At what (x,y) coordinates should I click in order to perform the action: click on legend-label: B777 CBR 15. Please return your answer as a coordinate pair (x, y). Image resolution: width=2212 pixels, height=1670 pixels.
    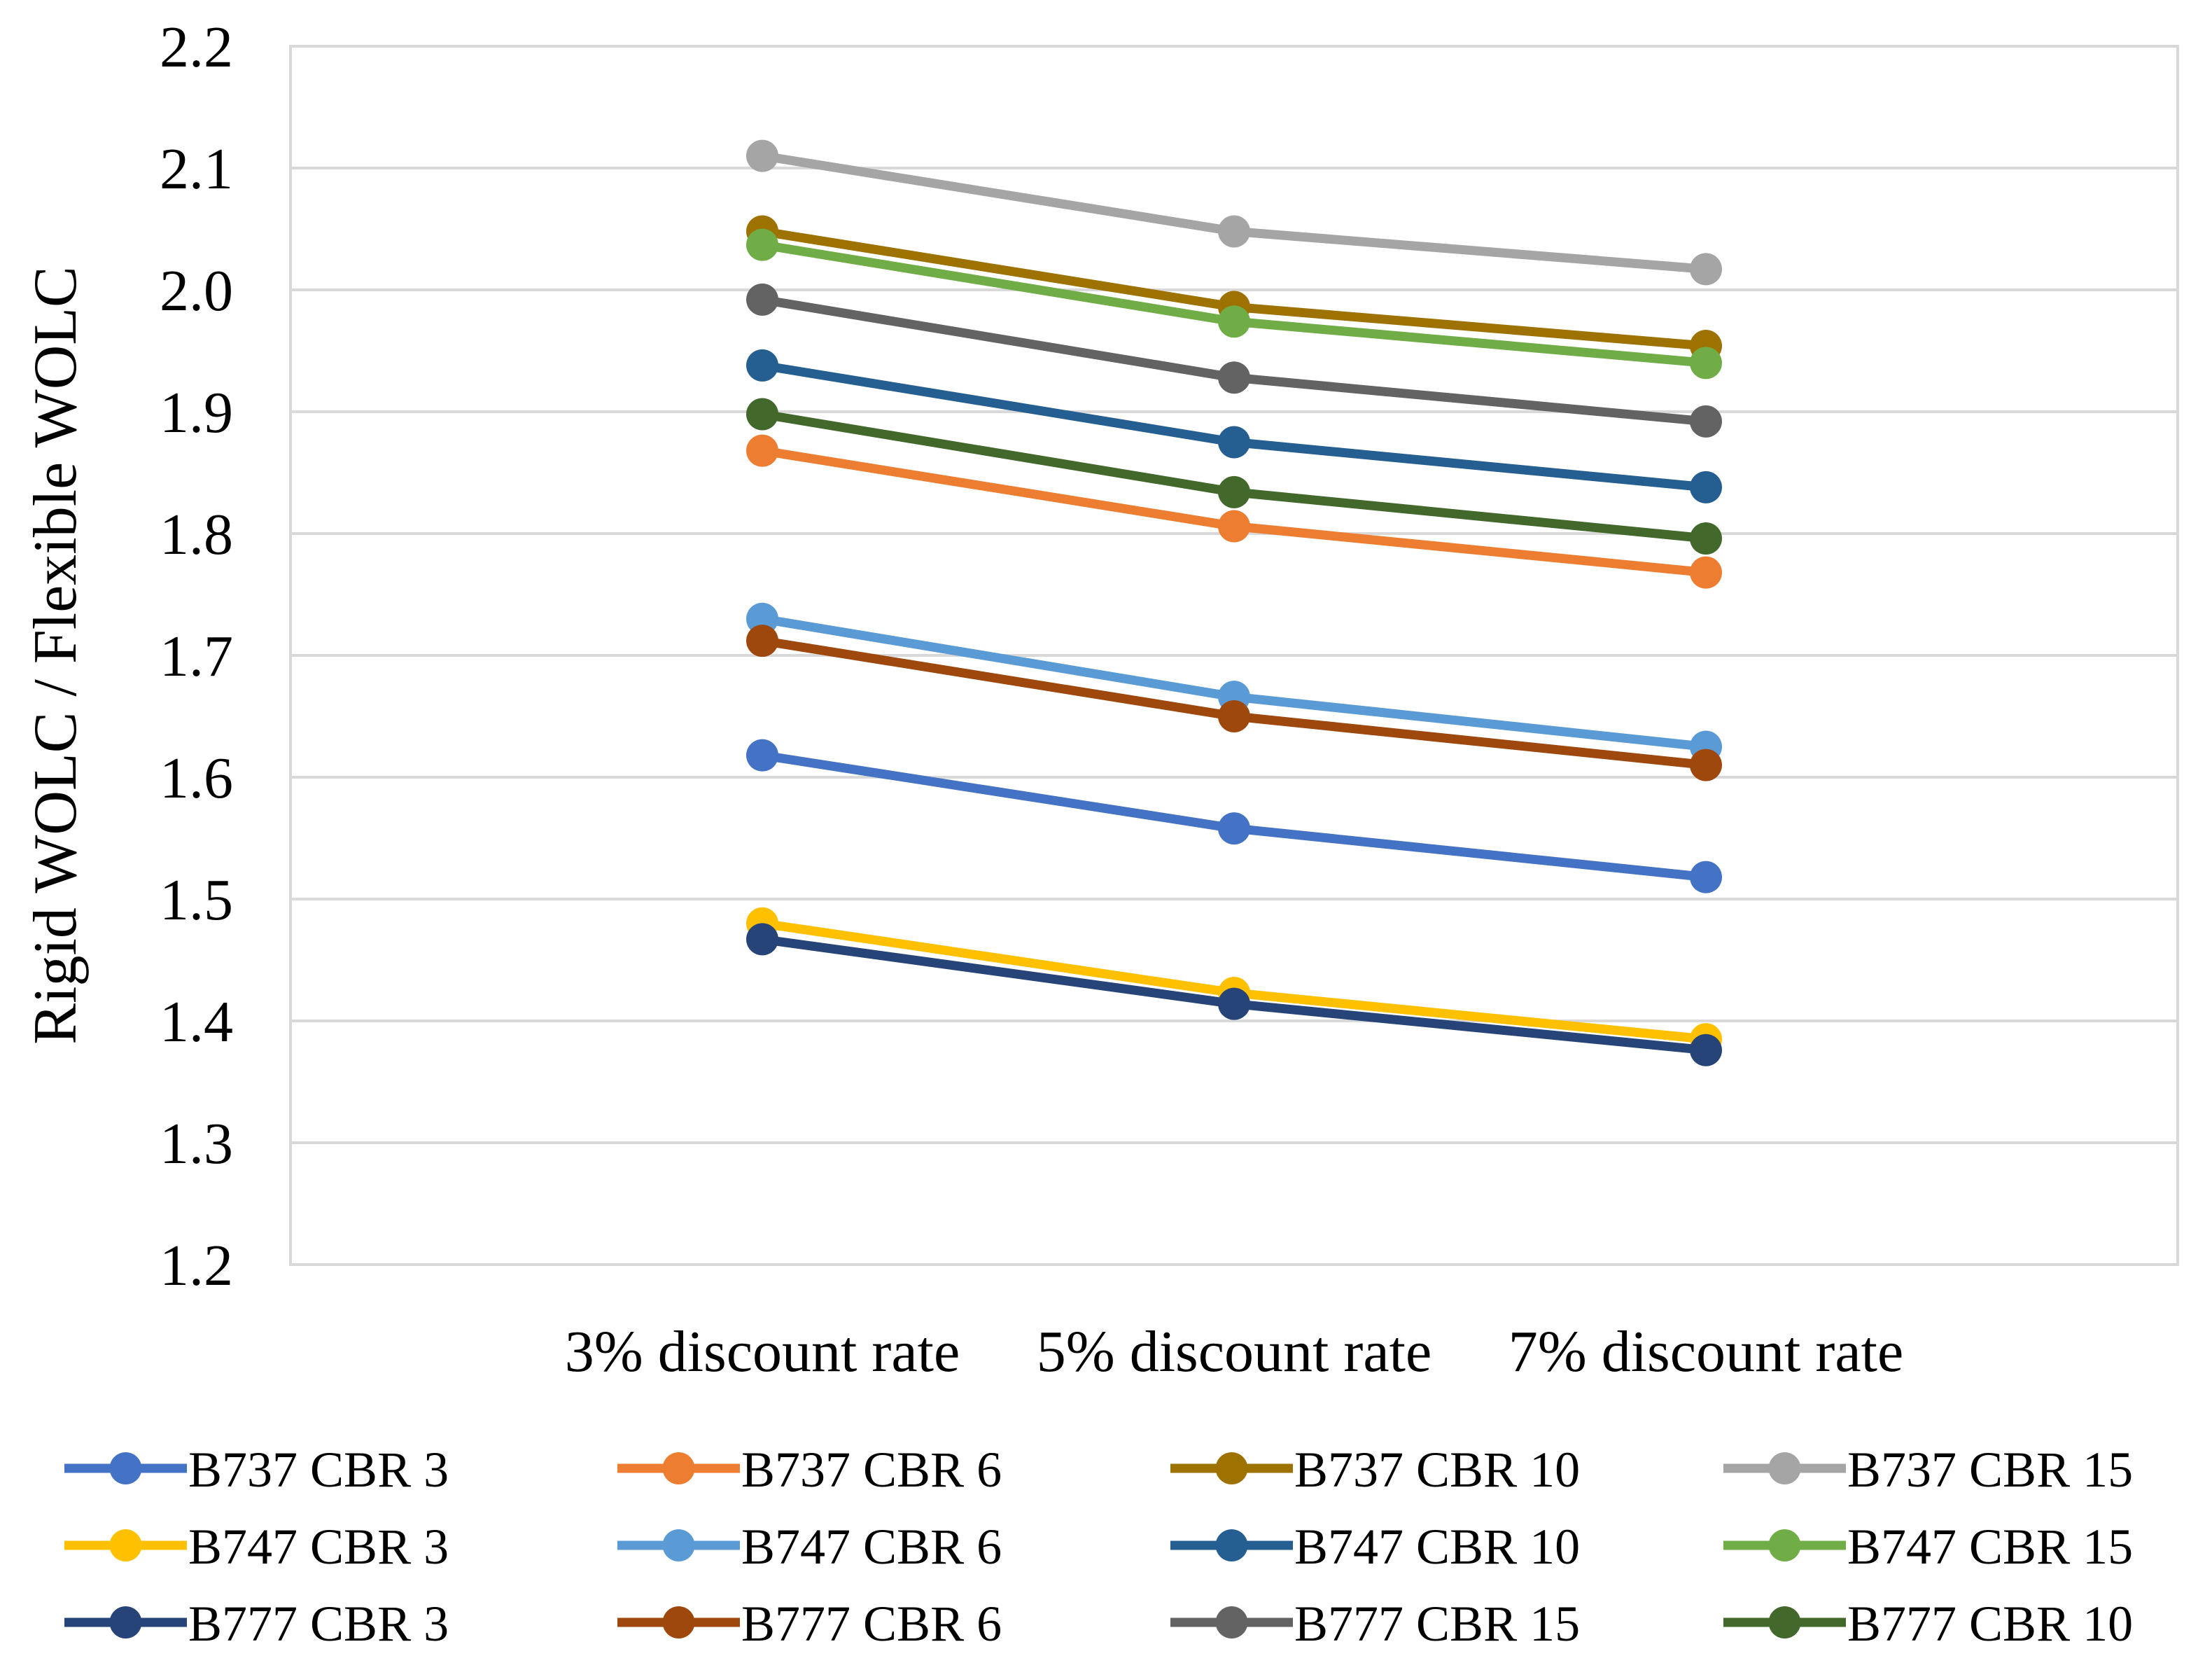
    Looking at the image, I should click on (1437, 1624).